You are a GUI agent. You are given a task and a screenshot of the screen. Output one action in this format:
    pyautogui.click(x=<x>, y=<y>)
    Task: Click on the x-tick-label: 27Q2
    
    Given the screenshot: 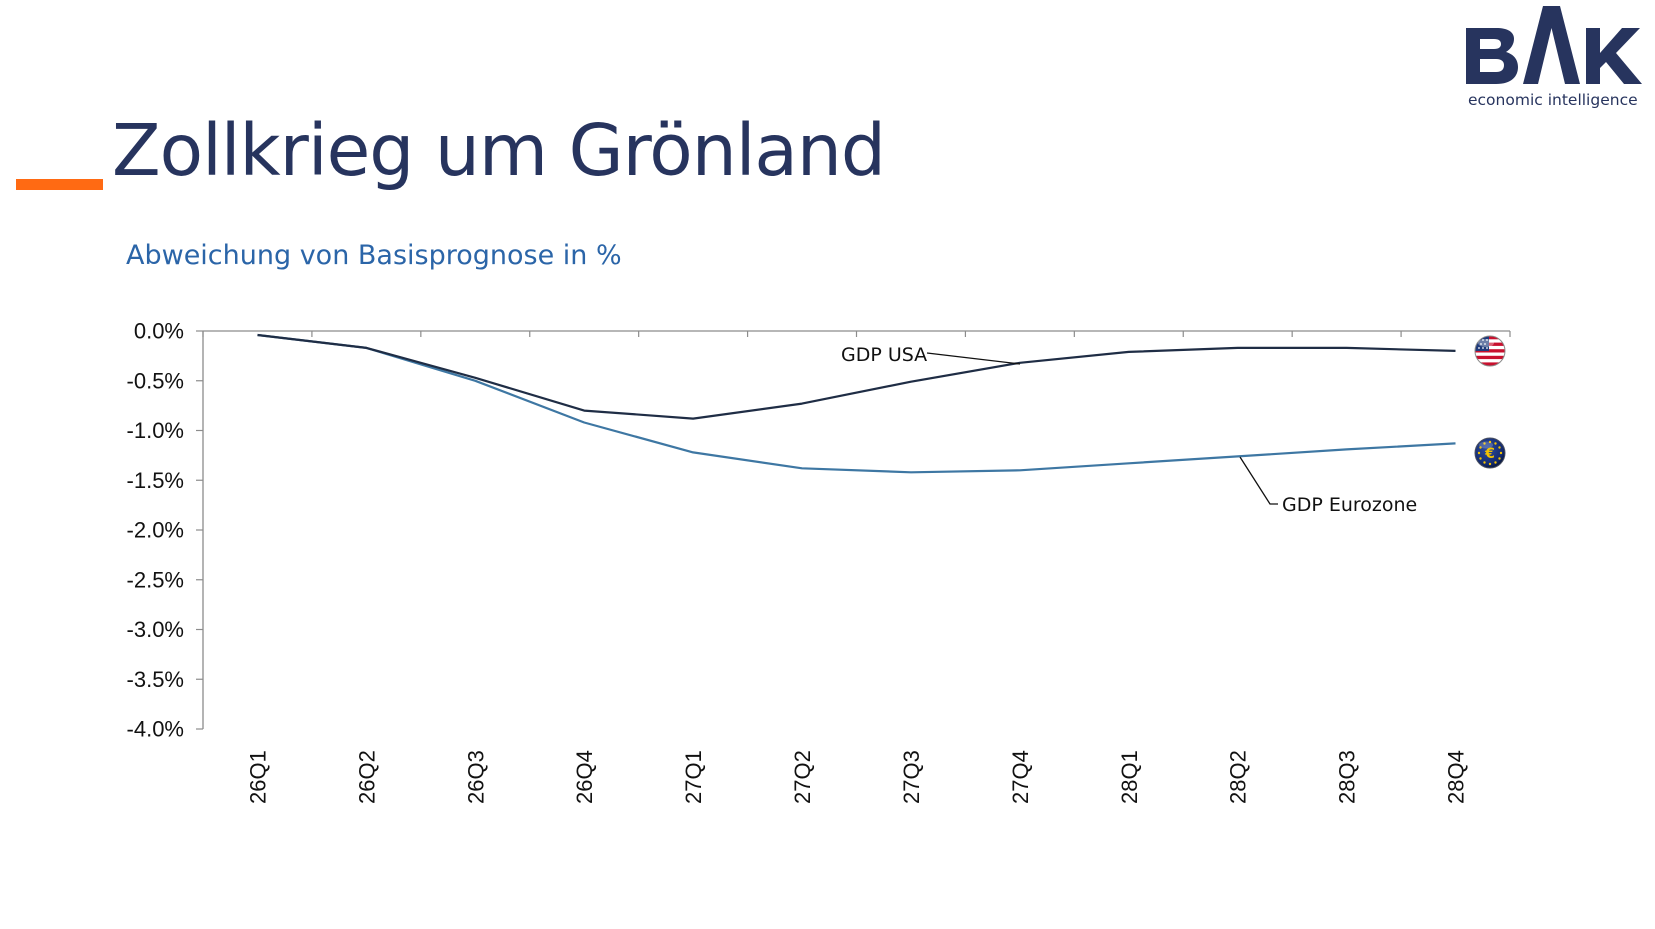 What is the action you would take?
    pyautogui.click(x=802, y=777)
    